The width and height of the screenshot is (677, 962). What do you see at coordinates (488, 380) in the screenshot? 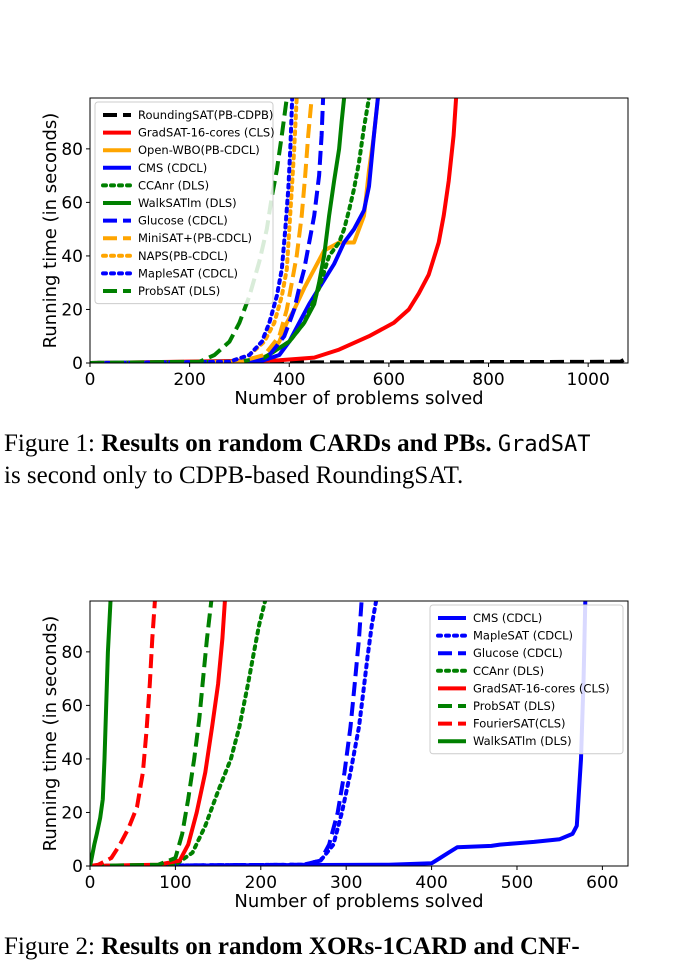
I see `x-tick-label: 800` at bounding box center [488, 380].